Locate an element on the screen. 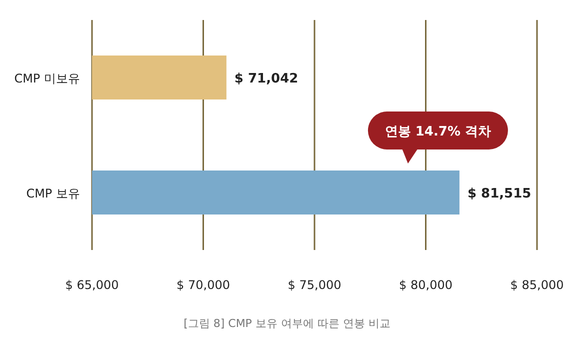 This screenshot has width=574, height=343. y-tick-label: CMP 미보유 is located at coordinates (47, 79).